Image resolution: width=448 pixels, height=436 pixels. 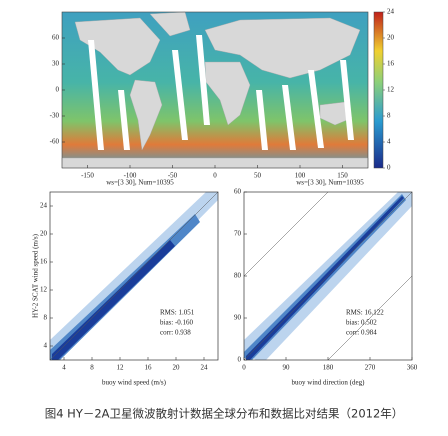 What do you see at coordinates (328, 368) in the screenshot?
I see `x-tick-label: 180` at bounding box center [328, 368].